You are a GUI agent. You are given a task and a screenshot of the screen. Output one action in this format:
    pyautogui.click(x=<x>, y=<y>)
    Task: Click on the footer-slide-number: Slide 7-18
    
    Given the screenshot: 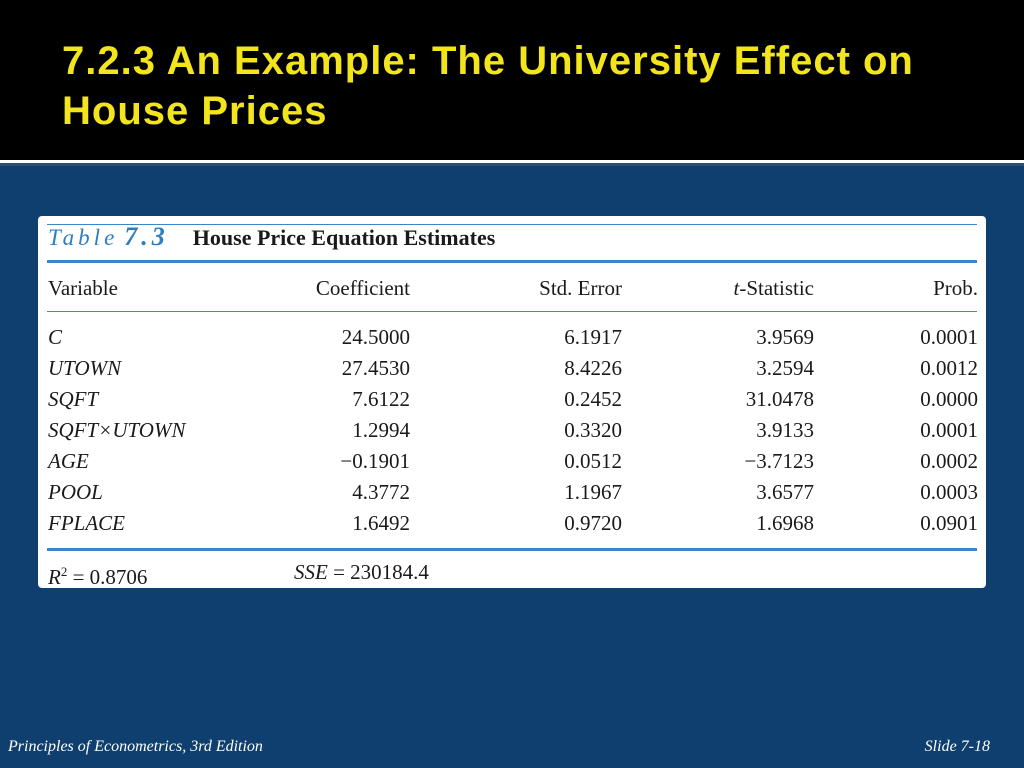 What is the action you would take?
    pyautogui.click(x=957, y=746)
    